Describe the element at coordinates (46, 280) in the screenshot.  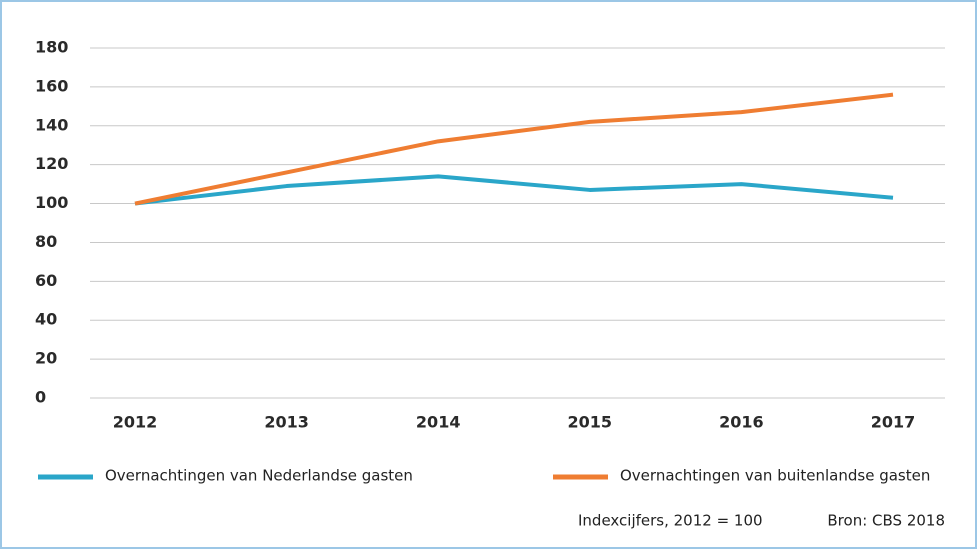
I see `y-tick-label: 60` at that location.